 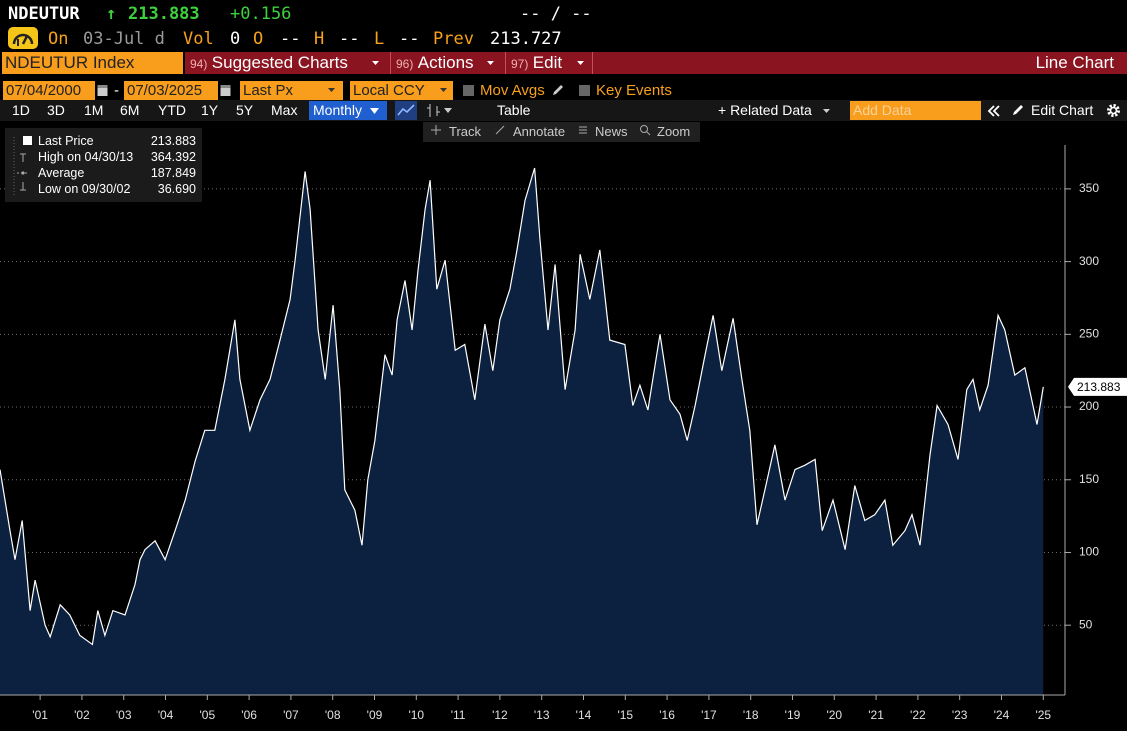 What do you see at coordinates (674, 131) in the screenshot?
I see `tool-button: Zoom` at bounding box center [674, 131].